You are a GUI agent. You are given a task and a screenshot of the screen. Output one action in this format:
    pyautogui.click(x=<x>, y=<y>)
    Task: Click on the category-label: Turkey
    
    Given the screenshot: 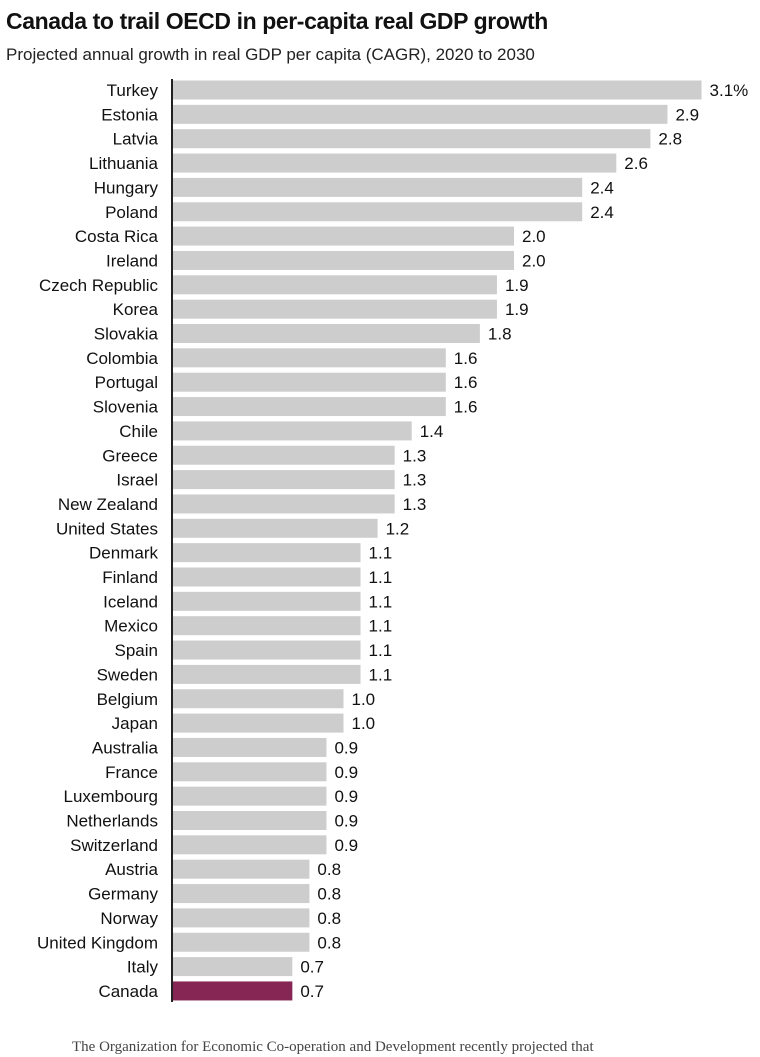 What is the action you would take?
    pyautogui.click(x=133, y=90)
    